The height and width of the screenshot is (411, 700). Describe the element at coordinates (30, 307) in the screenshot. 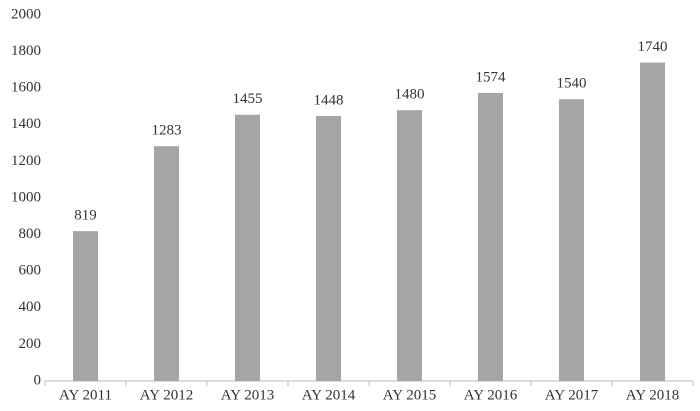

I see `y-tick-label: 400` at that location.